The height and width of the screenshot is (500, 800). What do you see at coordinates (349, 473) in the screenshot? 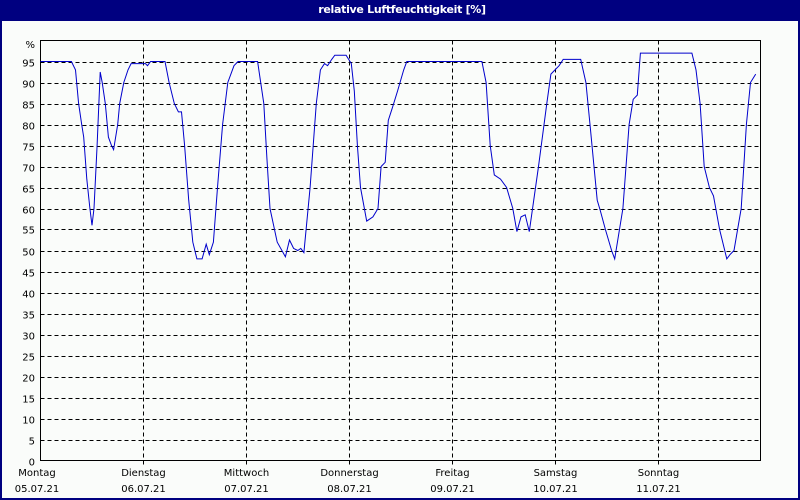
I see `x-tick-day-label: Donnerstag` at bounding box center [349, 473].